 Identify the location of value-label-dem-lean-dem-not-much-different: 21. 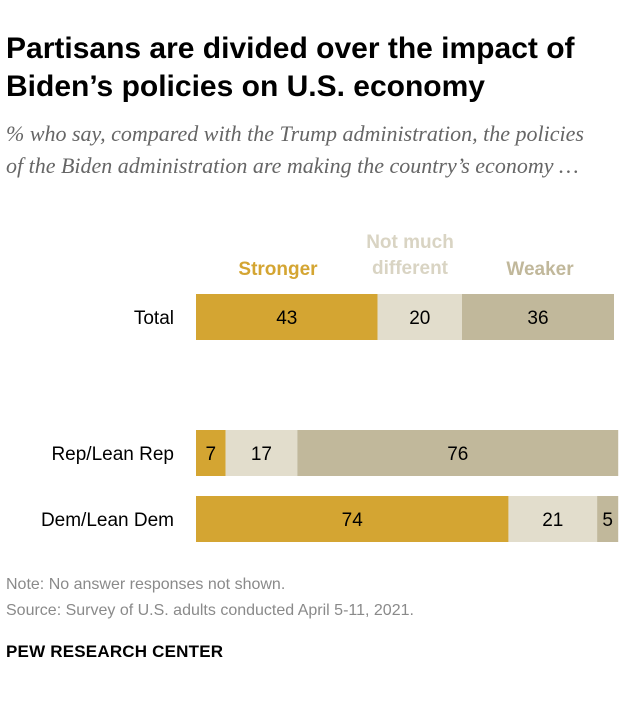
(552, 520).